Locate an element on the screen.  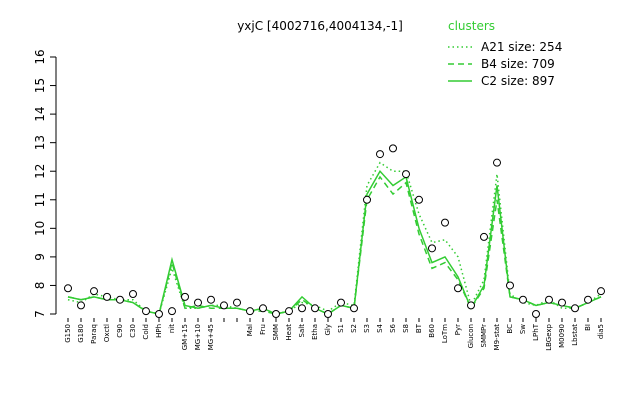
y-tick-label: 9 is located at coordinates (40, 257).